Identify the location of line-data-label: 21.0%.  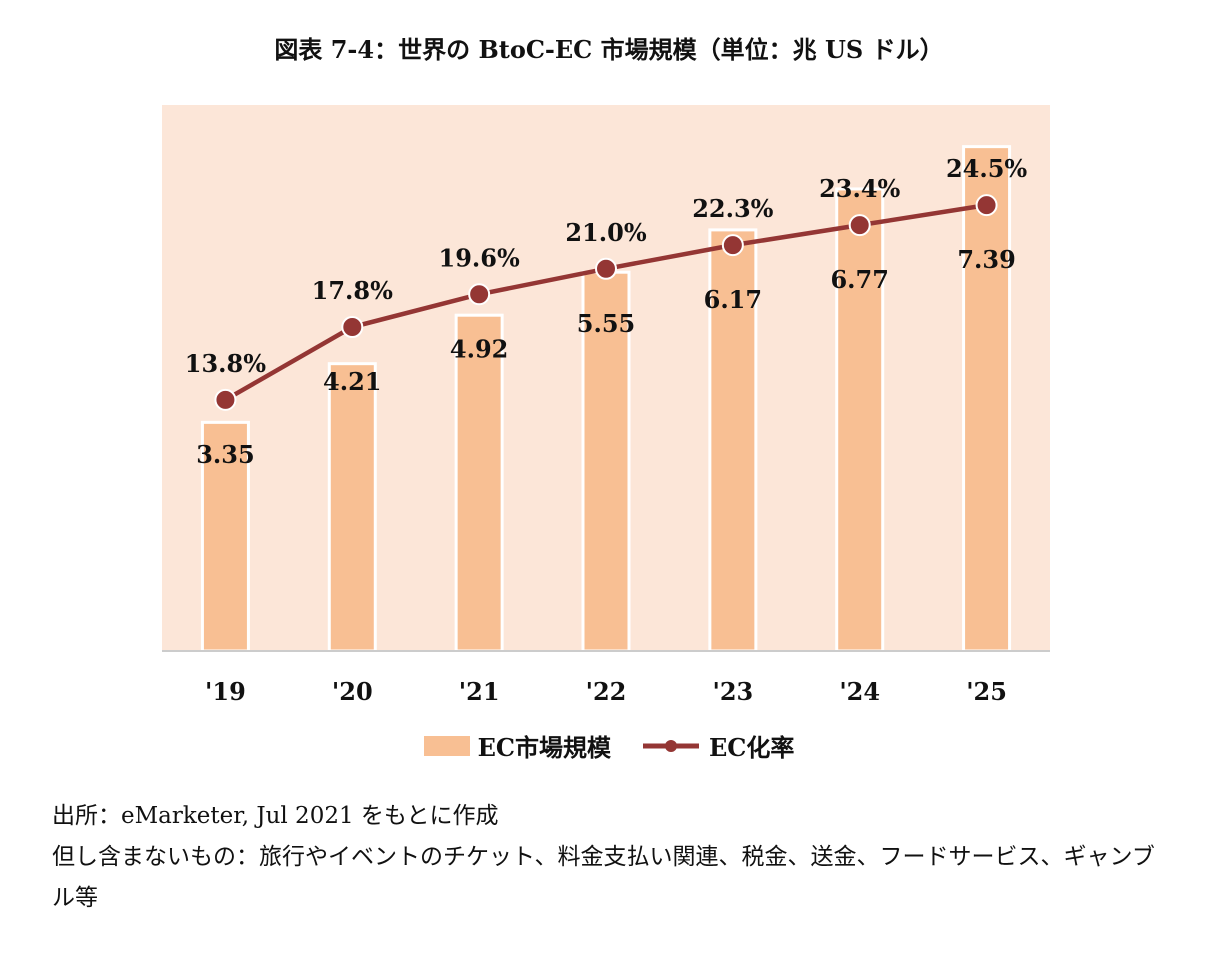
(605, 232).